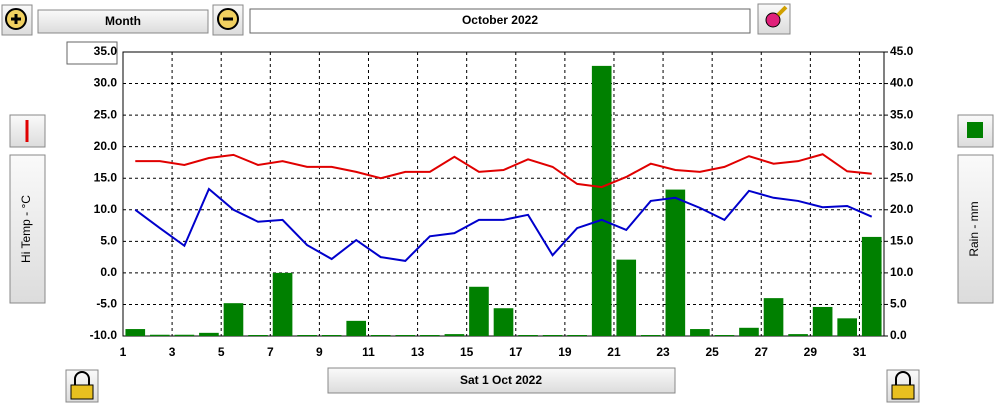  What do you see at coordinates (975, 131) in the screenshot?
I see `right-series-button` at bounding box center [975, 131].